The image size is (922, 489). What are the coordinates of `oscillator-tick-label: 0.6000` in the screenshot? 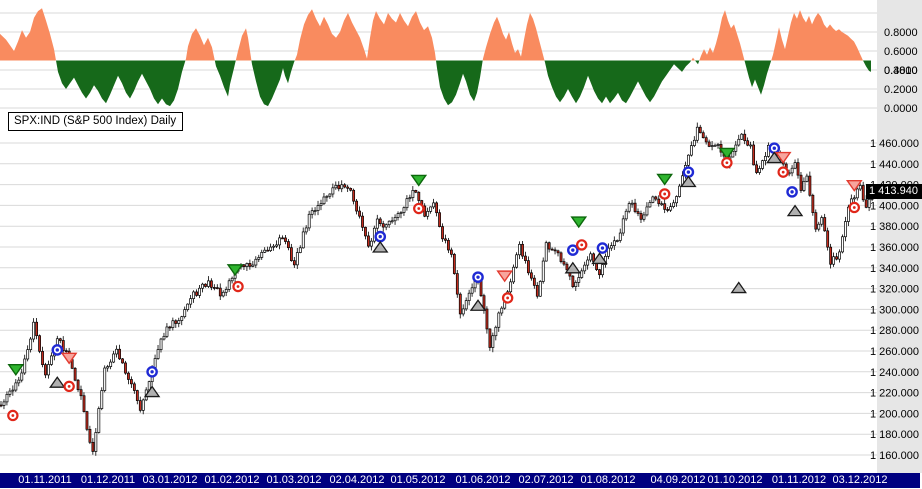 It's located at (901, 52).